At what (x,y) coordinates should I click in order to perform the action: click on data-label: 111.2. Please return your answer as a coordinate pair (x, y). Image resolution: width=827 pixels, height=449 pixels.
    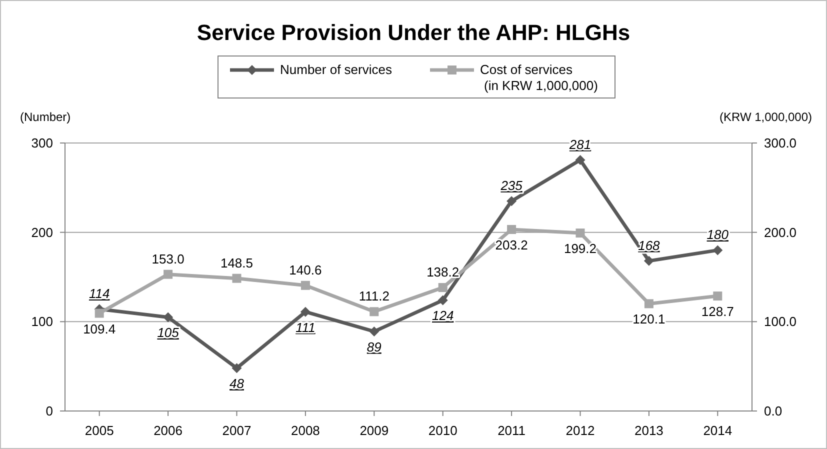
    Looking at the image, I should click on (374, 296).